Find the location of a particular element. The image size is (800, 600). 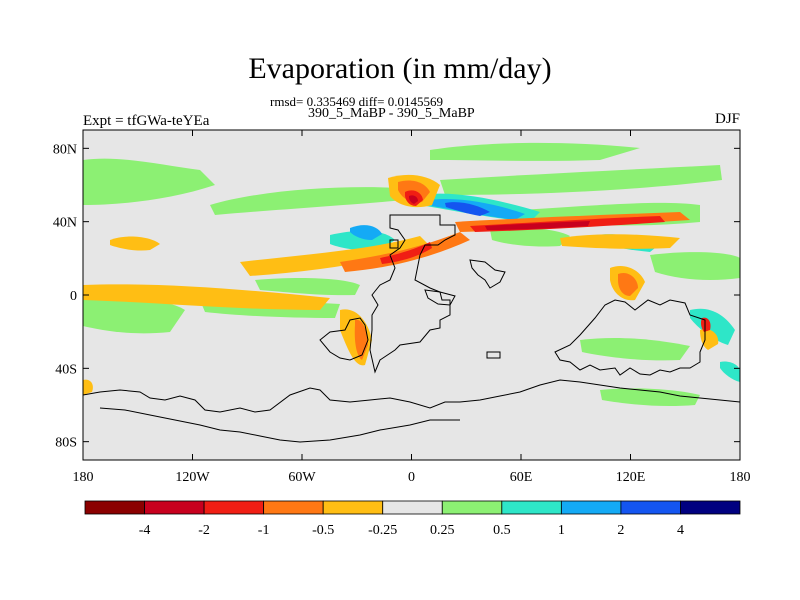

coastline-antarctica-inner is located at coordinates (279, 425).